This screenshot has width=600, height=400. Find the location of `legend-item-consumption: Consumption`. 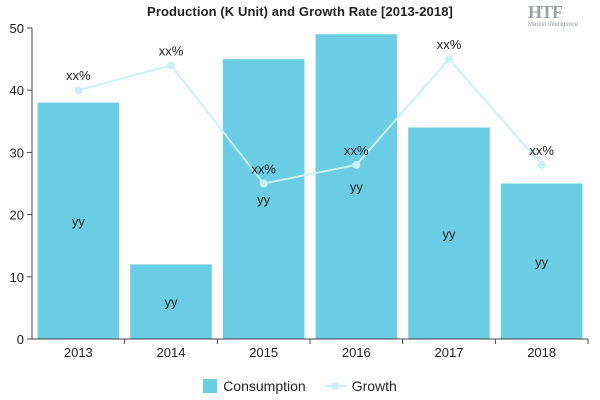

legend-item-consumption: Consumption is located at coordinates (254, 386).